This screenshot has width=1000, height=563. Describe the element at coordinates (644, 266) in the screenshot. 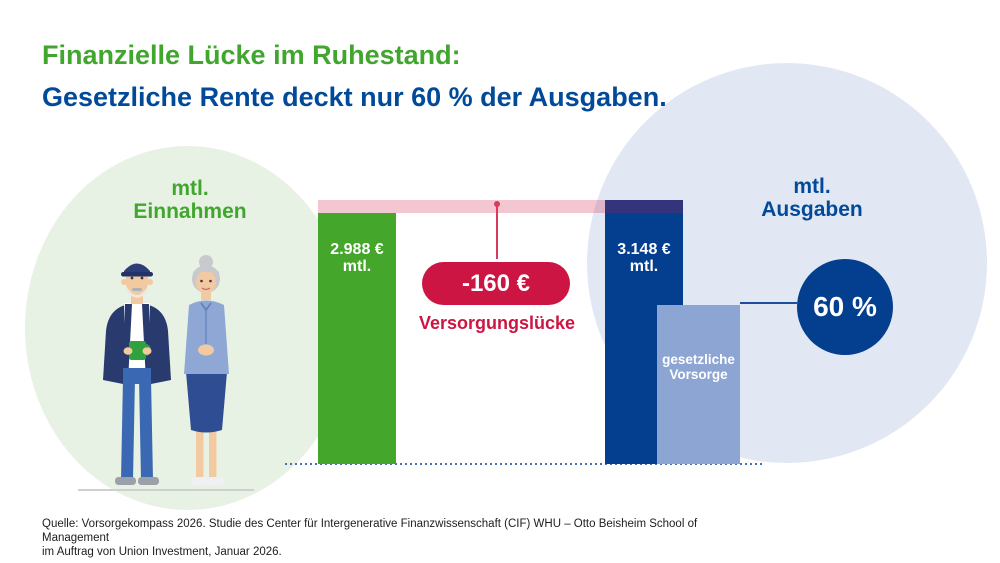

I see `expenses-bar-unit: mtl.` at that location.